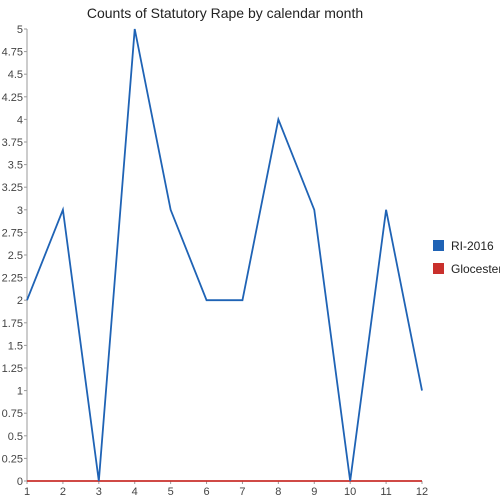  I want to click on y-tick-label: 1.25, so click(12, 369).